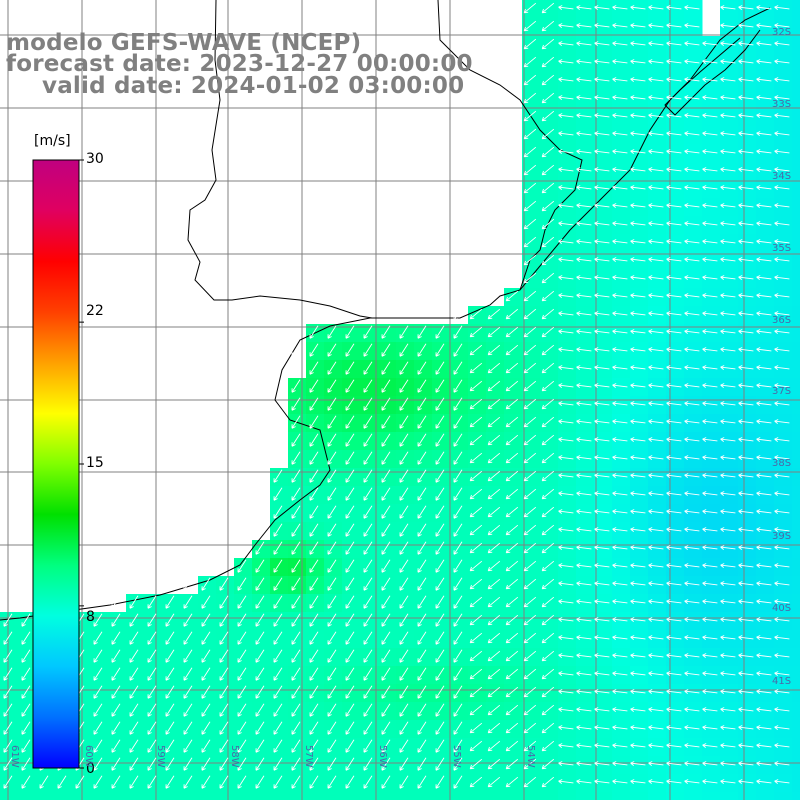  I want to click on river-border-line, so click(280, 159).